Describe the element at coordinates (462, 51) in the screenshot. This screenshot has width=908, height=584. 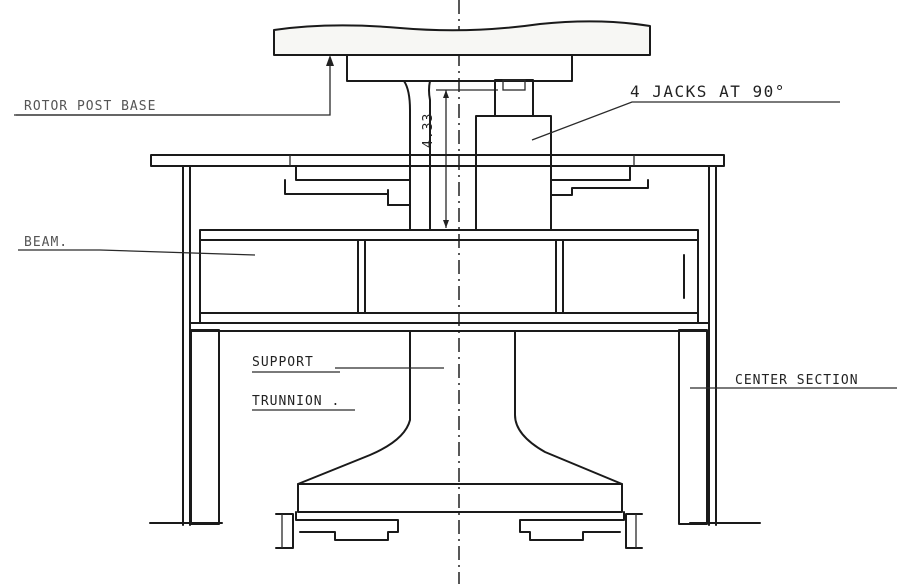
I see `rotor-post-base-plate` at that location.